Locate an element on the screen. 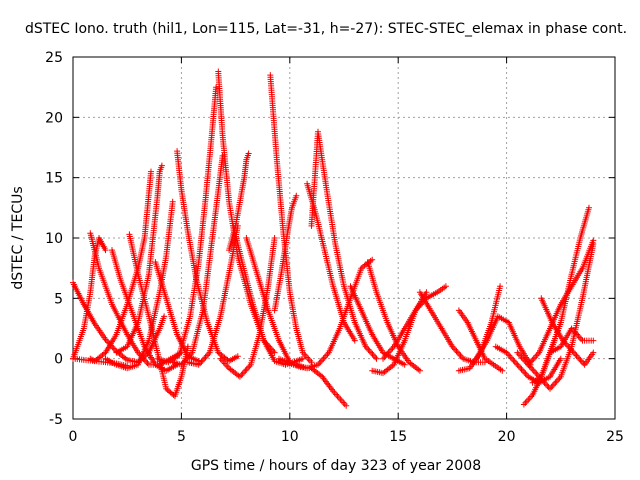 The height and width of the screenshot is (480, 640). y-tick-label: 20 is located at coordinates (54, 118).